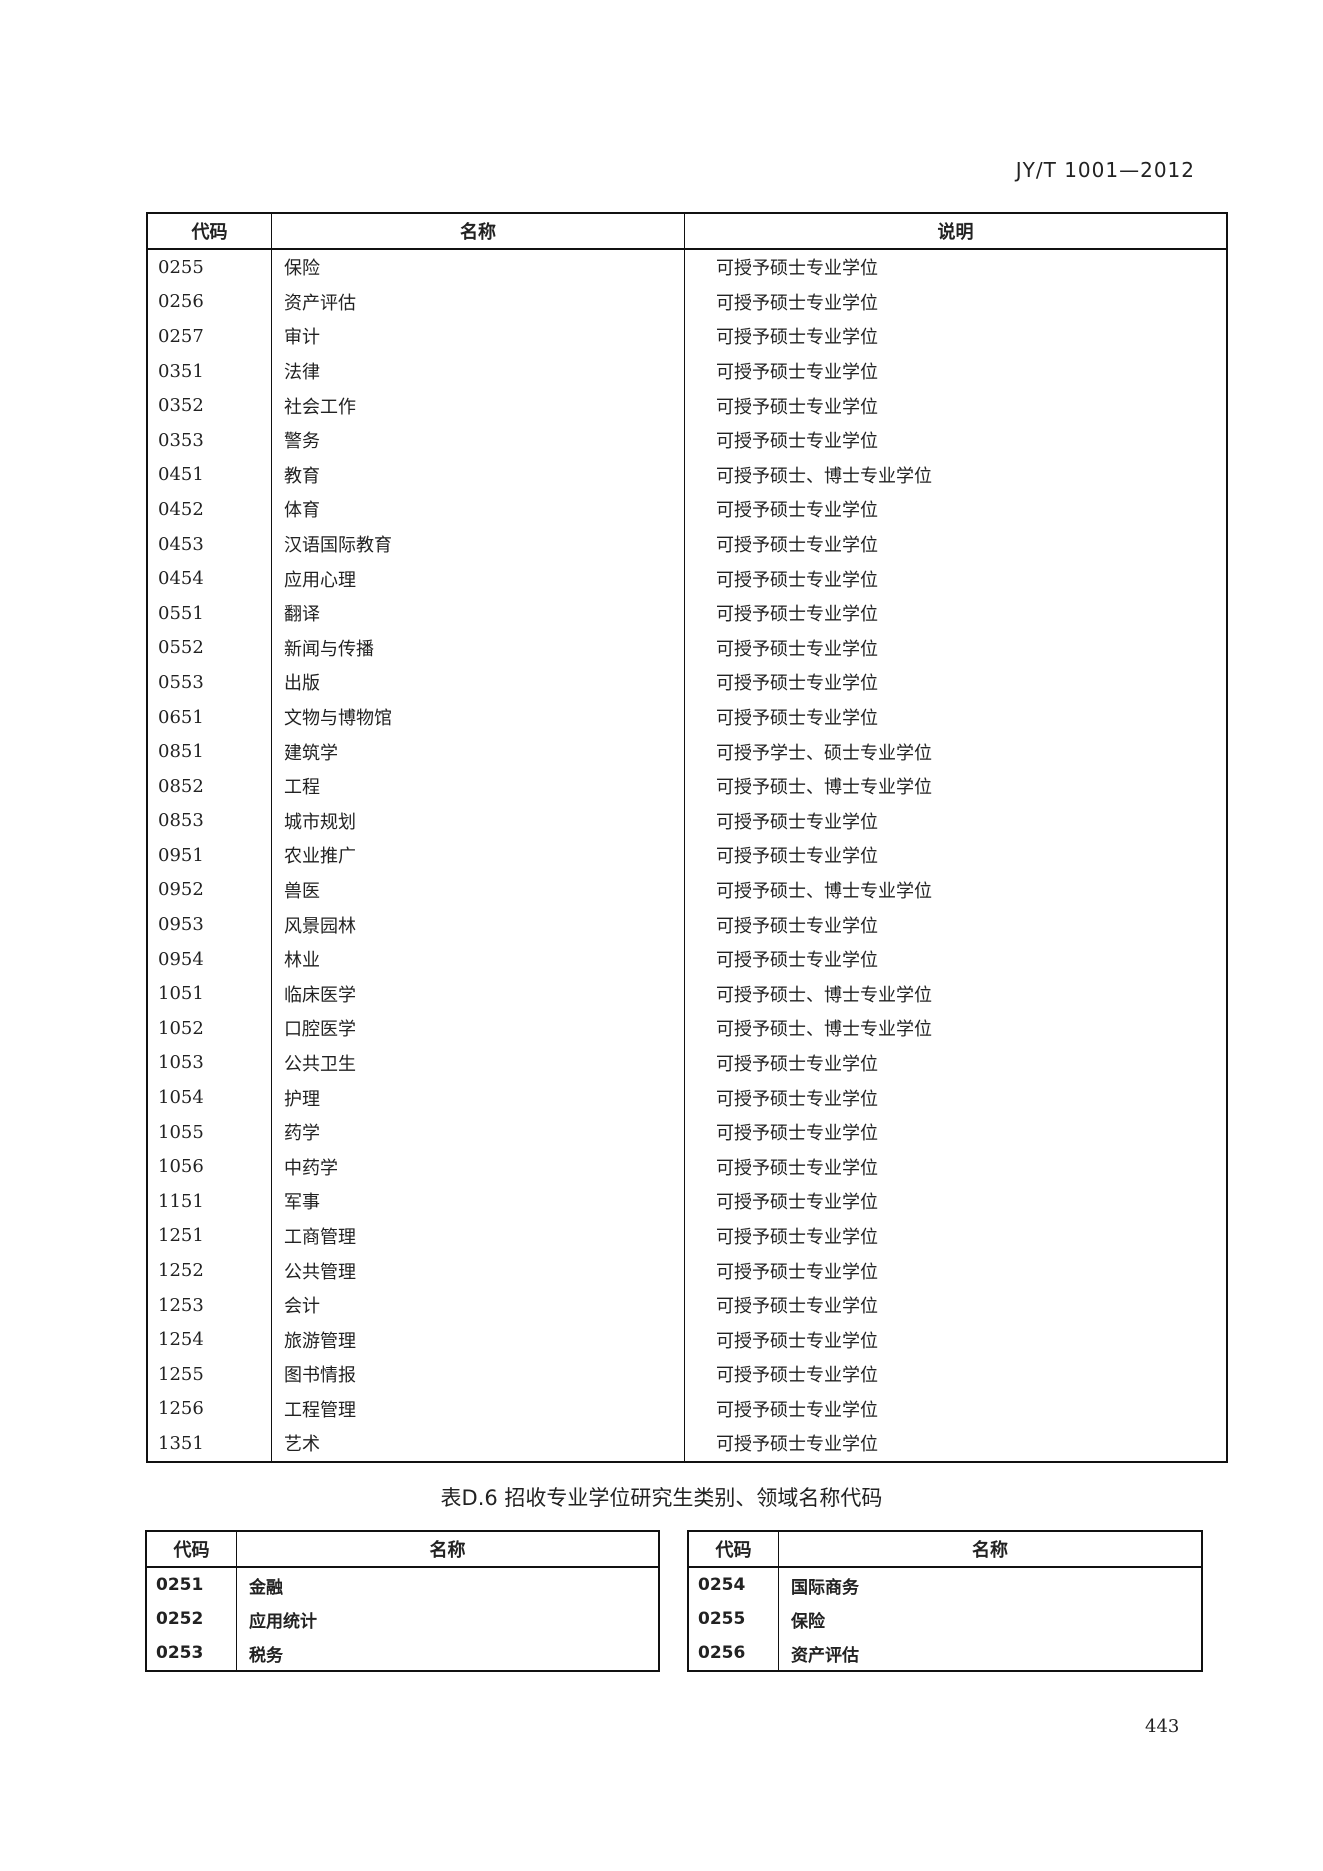 Image resolution: width=1323 pixels, height=1871 pixels. I want to click on table-row: 0551 翻译 可授予硕士专业学位, so click(686, 613).